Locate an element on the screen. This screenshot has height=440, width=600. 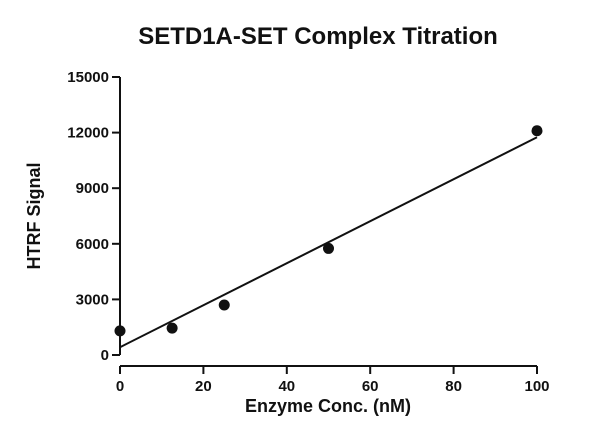
x-ticks: 0 20 40 60 80 100 is located at coordinates (333, 380).